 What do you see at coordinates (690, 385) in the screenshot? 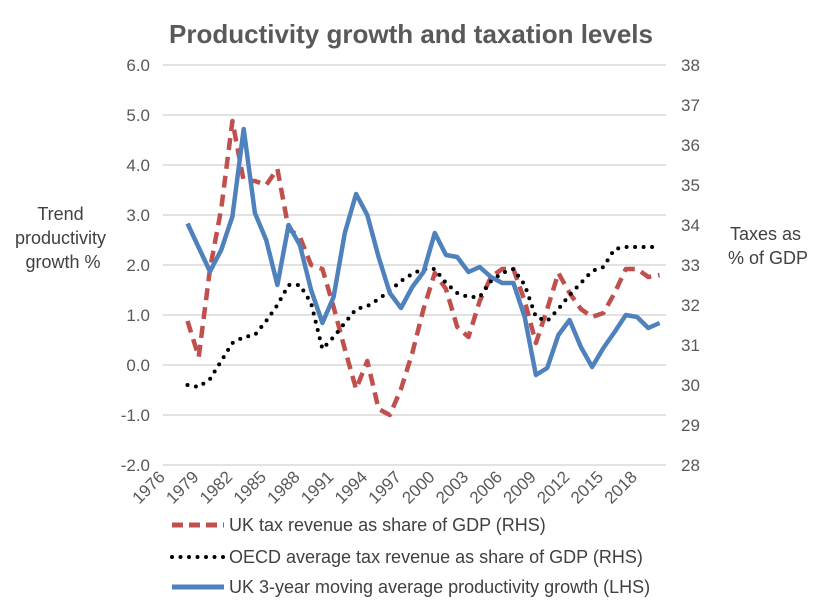
I see `right-tick-label: 30` at bounding box center [690, 385].